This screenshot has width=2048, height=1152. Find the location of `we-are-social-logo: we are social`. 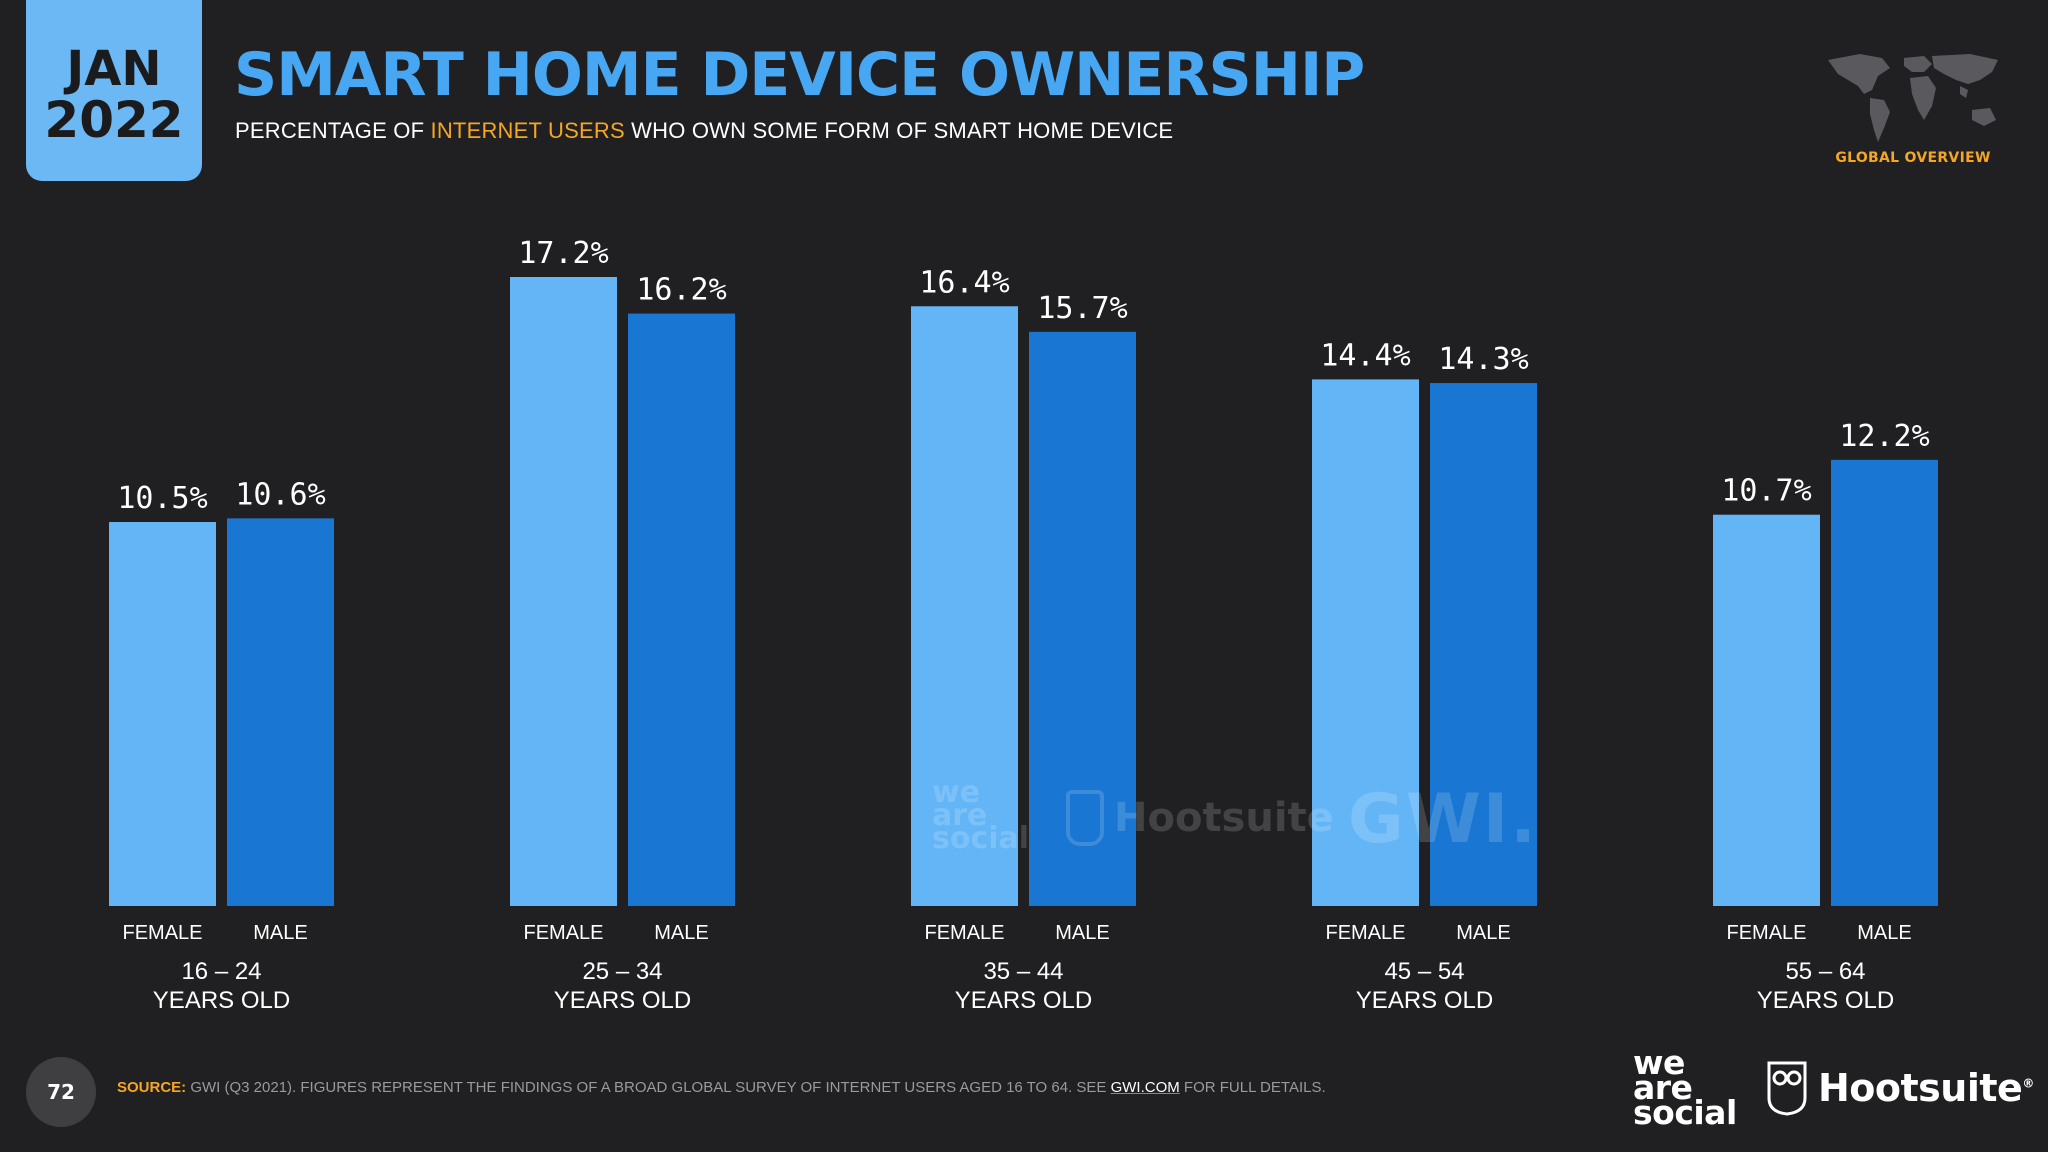

we-are-social-logo: we are social is located at coordinates (1685, 1088).